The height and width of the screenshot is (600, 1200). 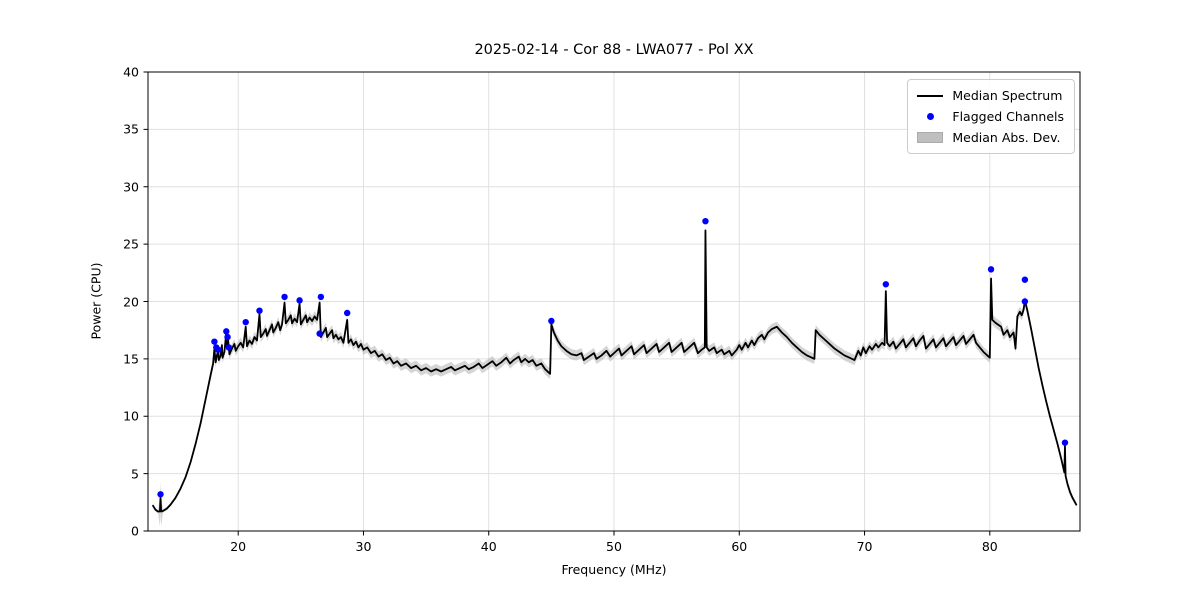 I want to click on x-axis-label: Frequency (MHz), so click(x=614, y=569).